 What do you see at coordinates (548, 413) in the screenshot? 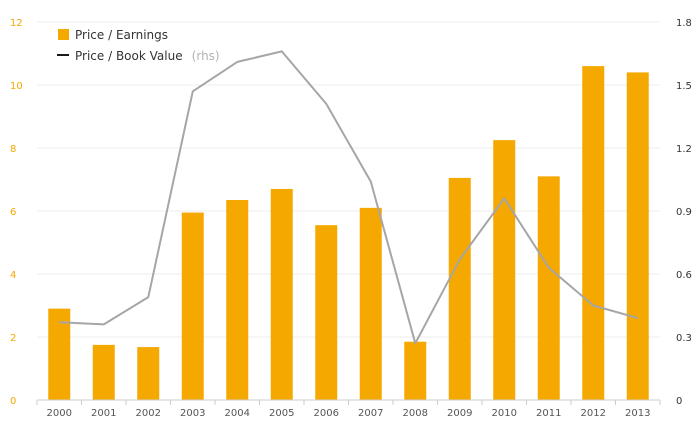
I see `x-tick-label: 2011` at bounding box center [548, 413].